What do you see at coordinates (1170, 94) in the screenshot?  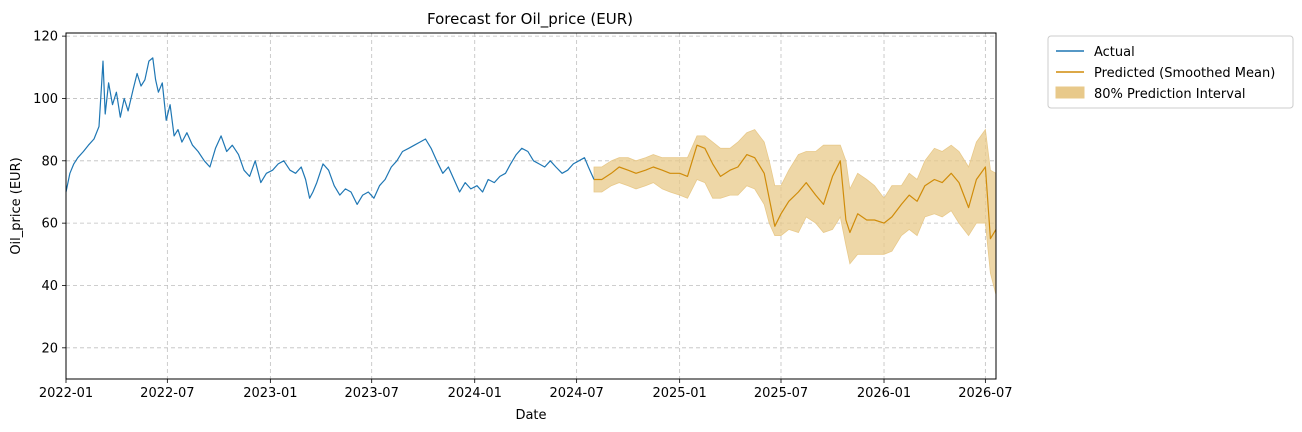 I see `legend-interval-label: 80% Prediction Interval` at bounding box center [1170, 94].